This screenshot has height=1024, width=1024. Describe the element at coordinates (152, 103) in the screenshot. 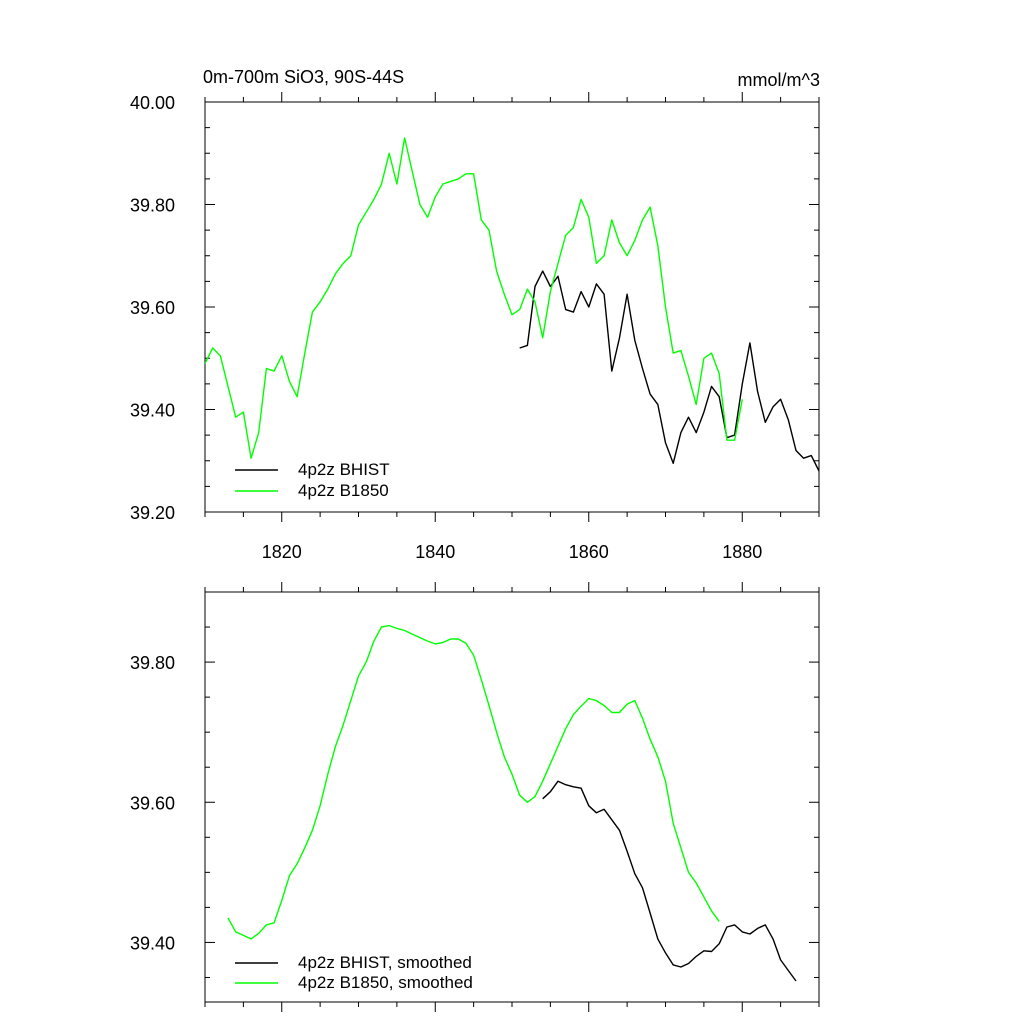

I see `y-tick-label: 40.00` at that location.